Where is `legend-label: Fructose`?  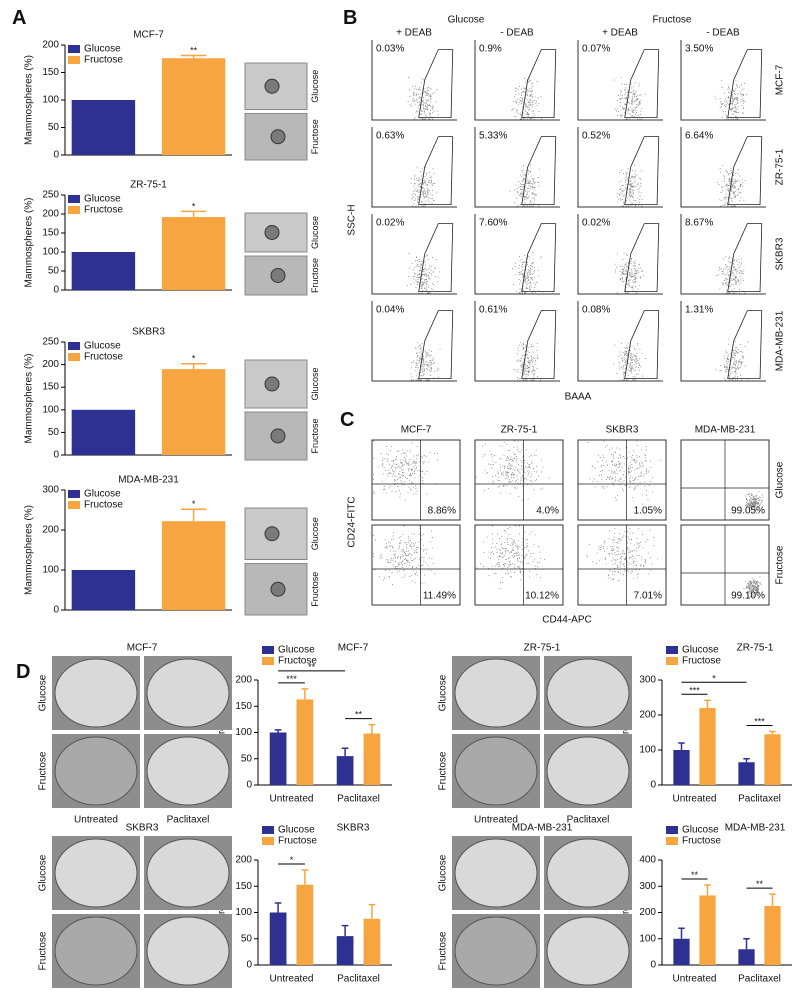
legend-label: Fructose is located at coordinates (103, 357).